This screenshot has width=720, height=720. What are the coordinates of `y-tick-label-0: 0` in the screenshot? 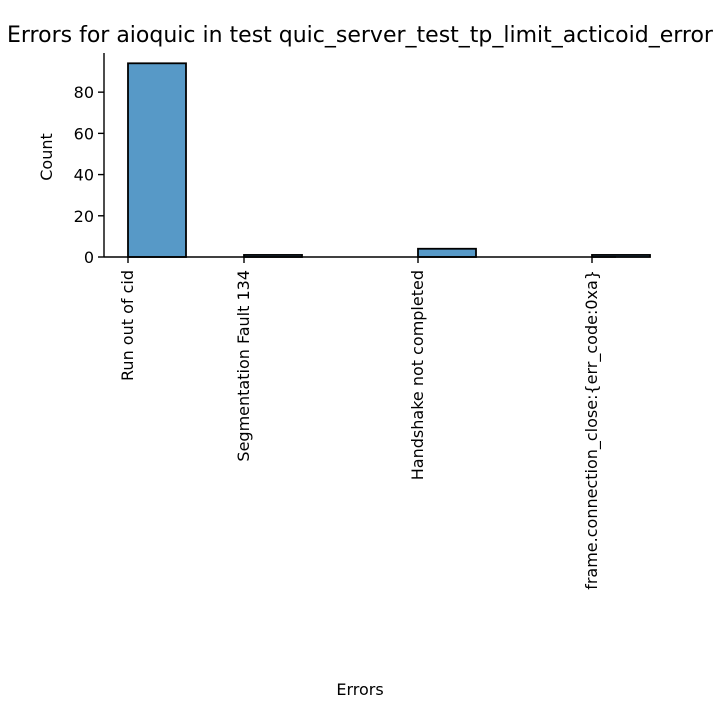 It's located at (89, 257).